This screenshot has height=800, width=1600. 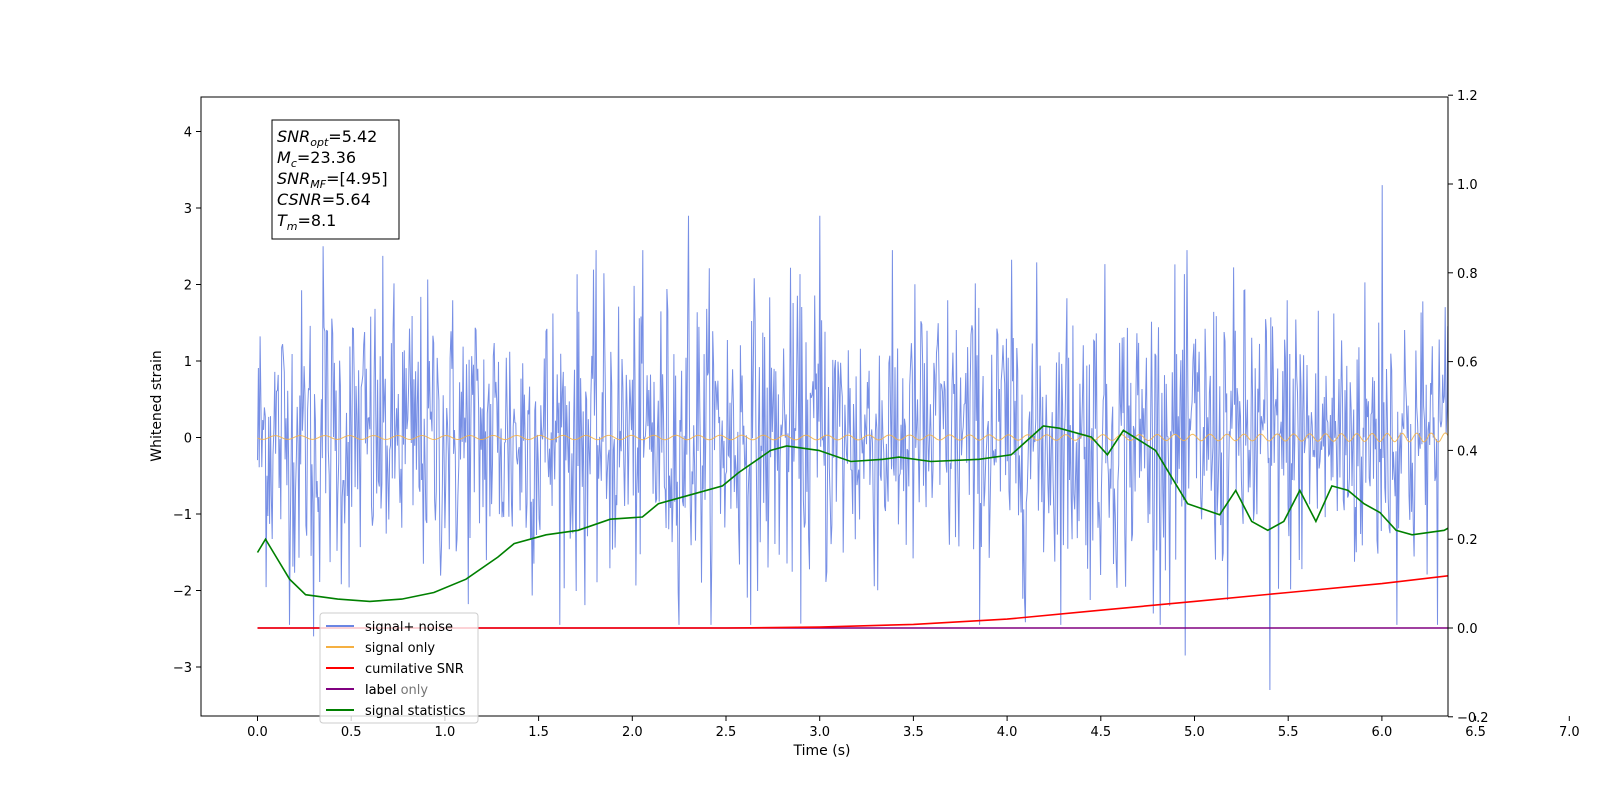 What do you see at coordinates (852, 601) in the screenshot?
I see `series-cumulative-snr` at bounding box center [852, 601].